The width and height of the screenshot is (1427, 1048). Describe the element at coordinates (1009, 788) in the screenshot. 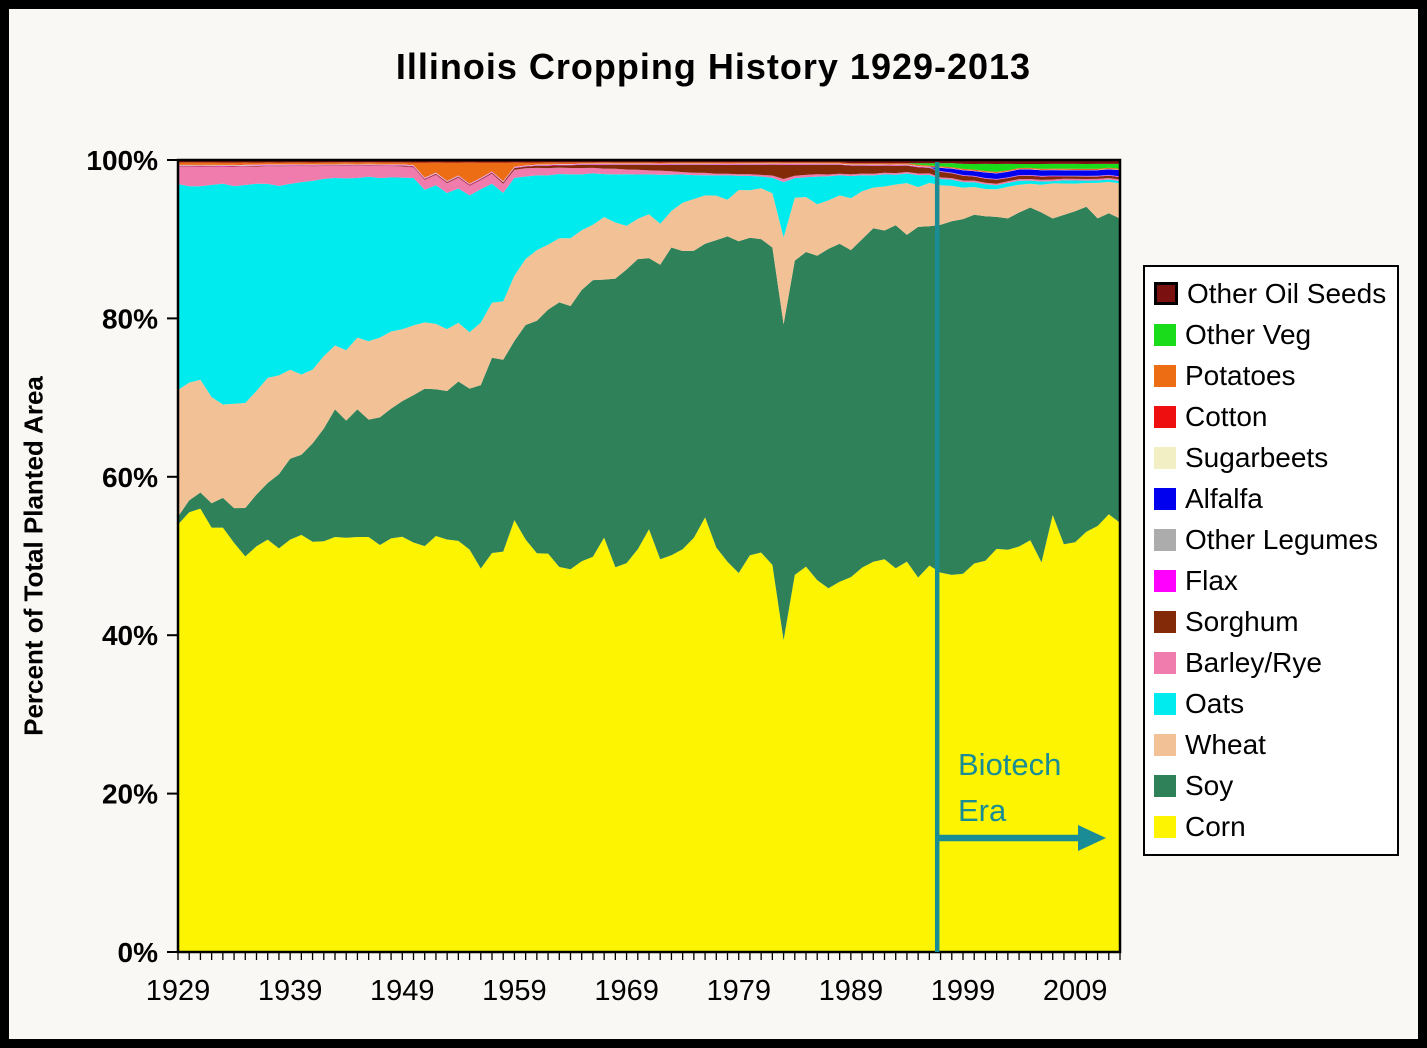

I see `biotech-era-annotation: Biotech Era` at that location.